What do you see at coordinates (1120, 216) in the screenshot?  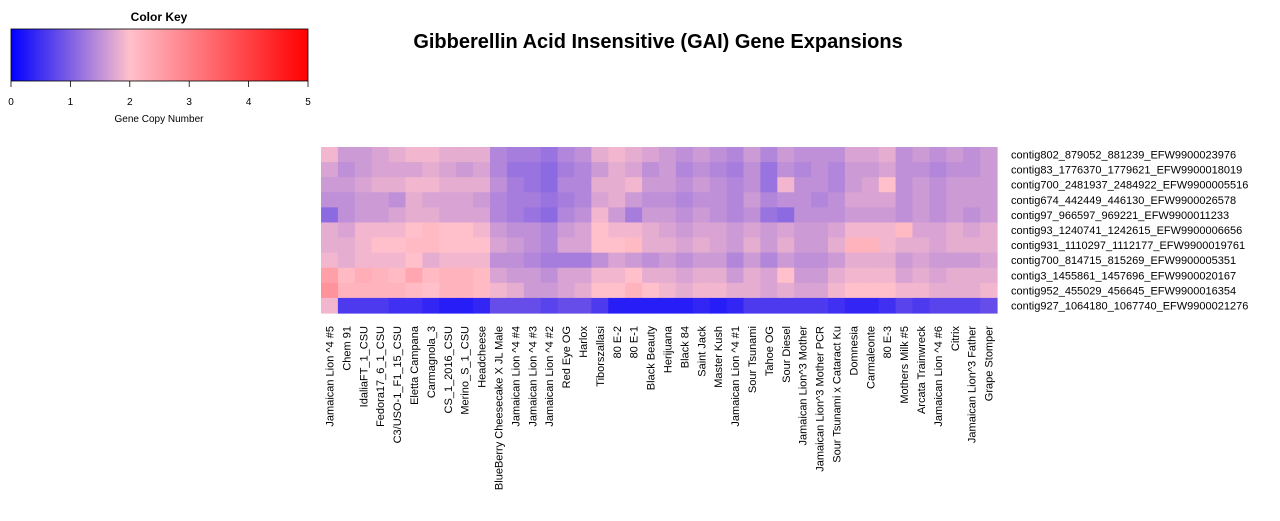 I see `row-label: contig97_966597_969221_EFW9900011233` at bounding box center [1120, 216].